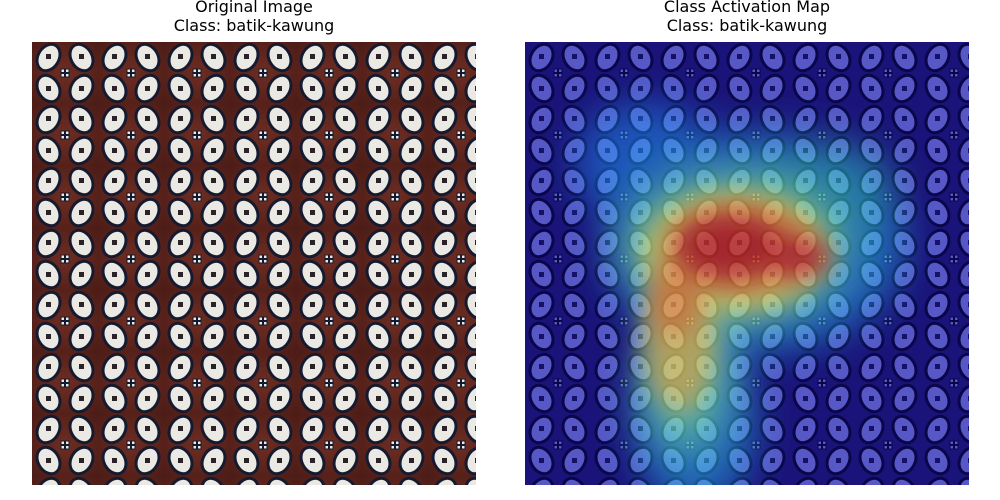 This screenshot has height=500, width=1000. I want to click on panel-title: Class Activation Map Class: batik-kawung, so click(747, 17).